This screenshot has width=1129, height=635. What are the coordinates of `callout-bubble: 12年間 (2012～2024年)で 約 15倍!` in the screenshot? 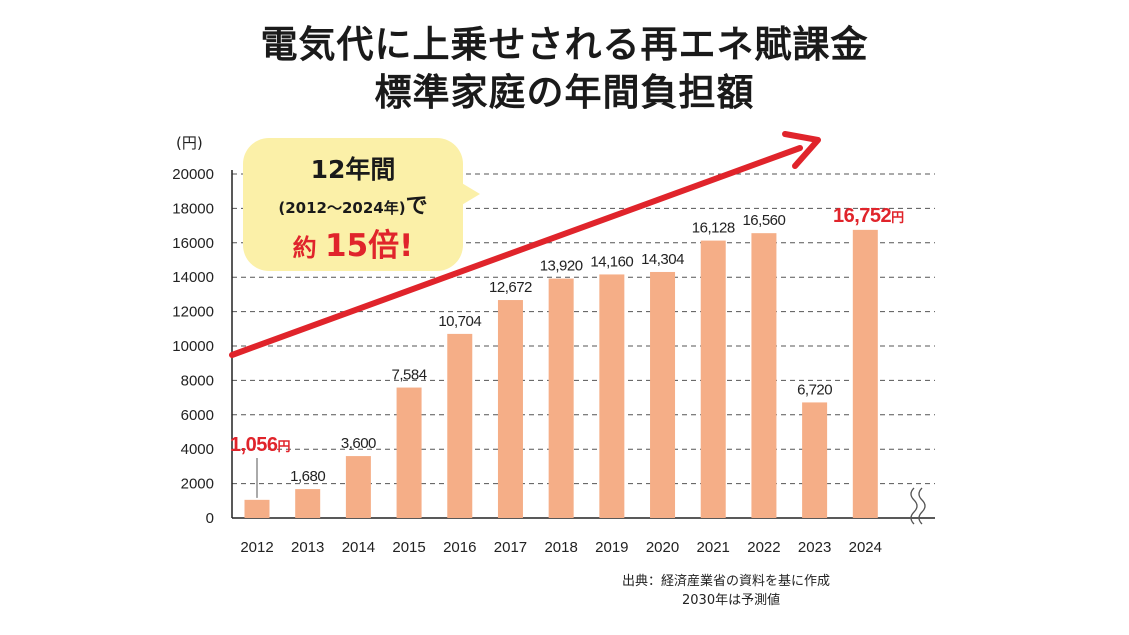 It's located at (353, 204).